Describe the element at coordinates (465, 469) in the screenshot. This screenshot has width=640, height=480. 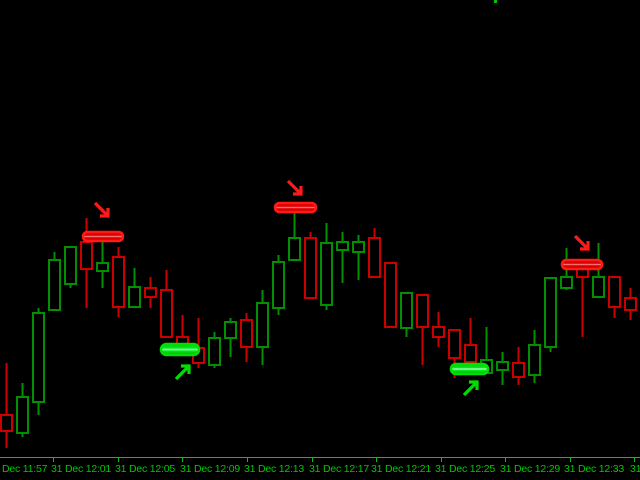
I see `x-axis-label: 31 Dec 12:25` at that location.